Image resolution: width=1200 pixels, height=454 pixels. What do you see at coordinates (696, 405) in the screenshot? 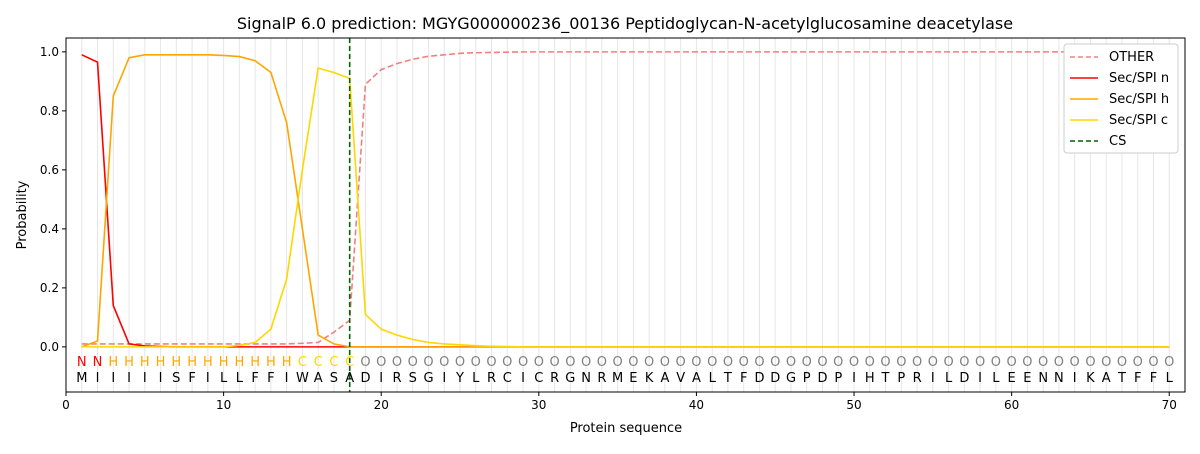
I see `x-tick-label: 40` at bounding box center [696, 405].